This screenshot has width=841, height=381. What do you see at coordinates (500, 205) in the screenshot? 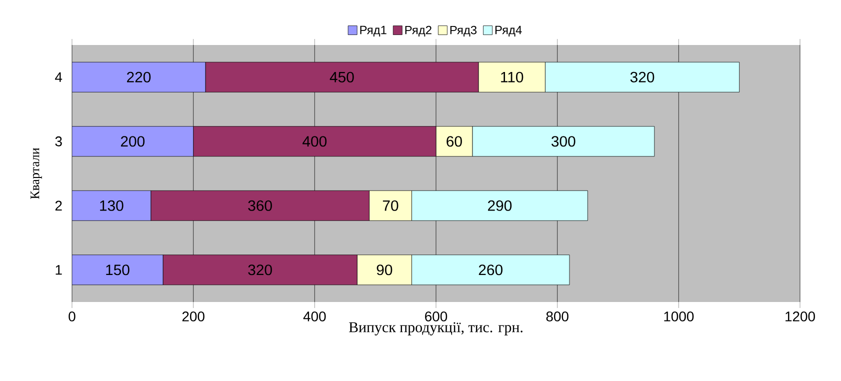
I see `data-label: 290` at bounding box center [500, 205].